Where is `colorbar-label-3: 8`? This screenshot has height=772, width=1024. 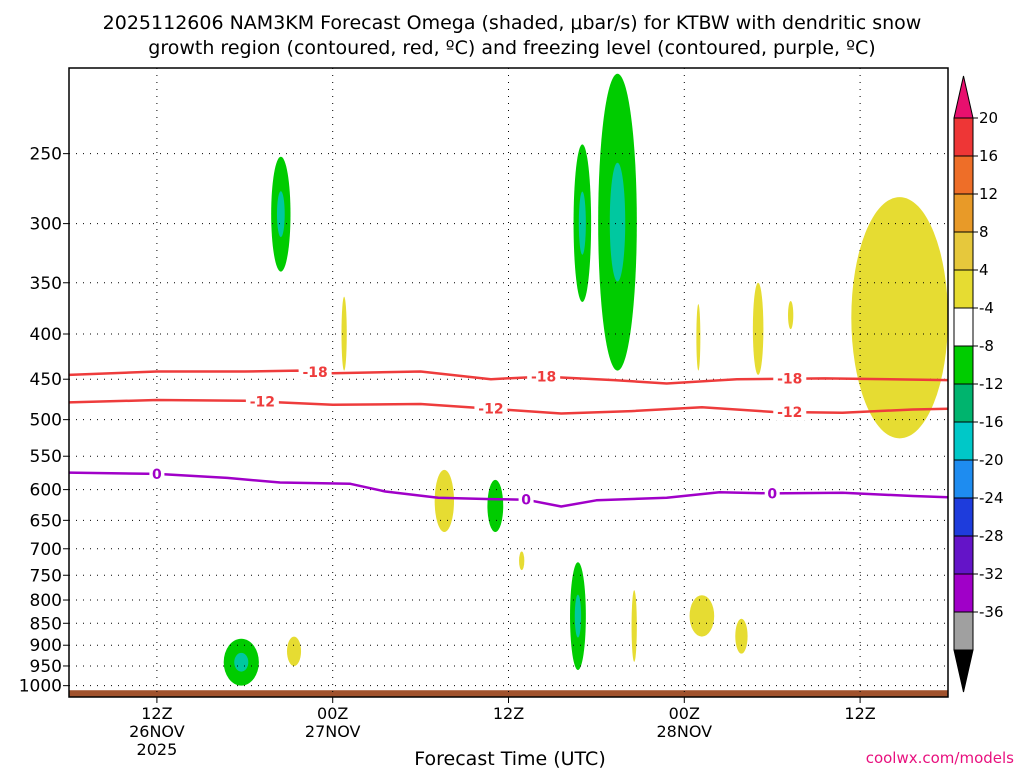
colorbar-label-3: 8 is located at coordinates (984, 232).